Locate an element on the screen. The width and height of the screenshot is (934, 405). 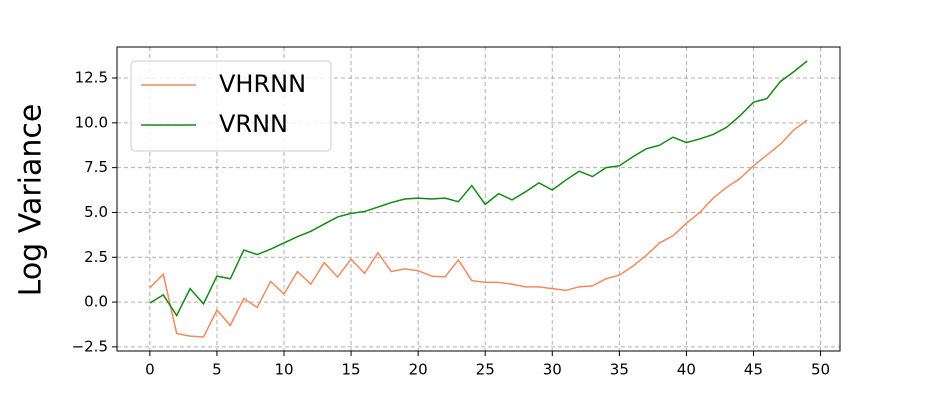
legend-label: VRNN is located at coordinates (253, 124).